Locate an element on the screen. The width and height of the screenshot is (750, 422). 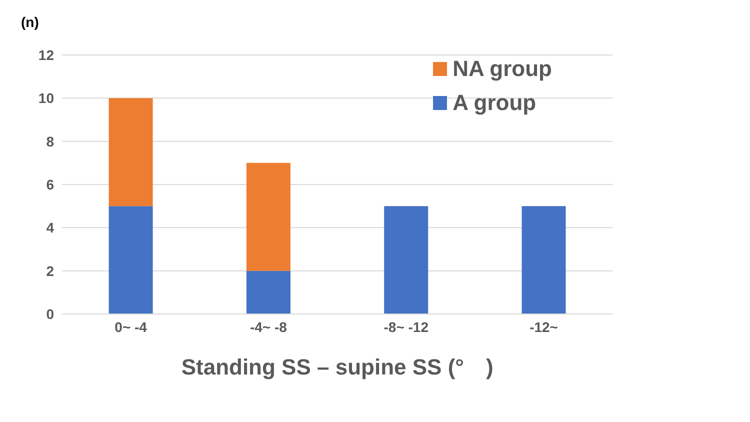
x-tick-label: -8~ -12 is located at coordinates (406, 326).